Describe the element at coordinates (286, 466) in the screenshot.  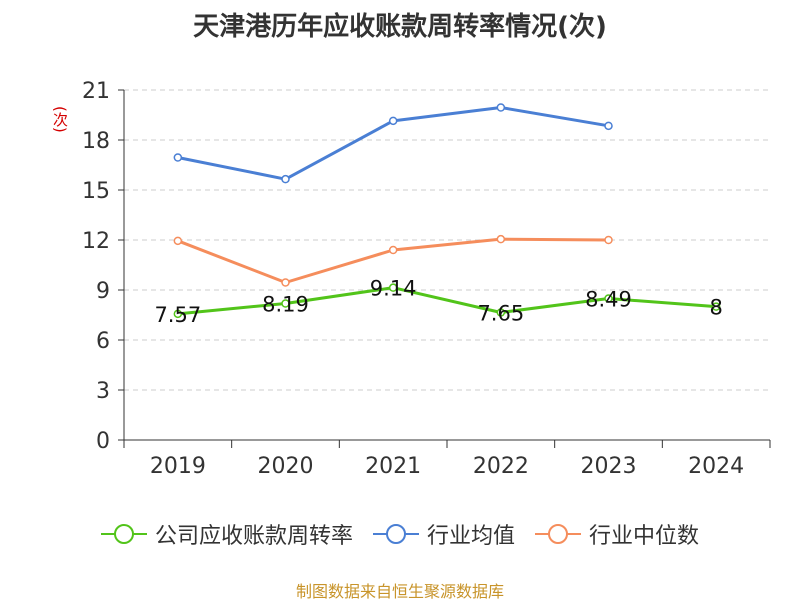
I see `x-tick-label: 2020` at that location.